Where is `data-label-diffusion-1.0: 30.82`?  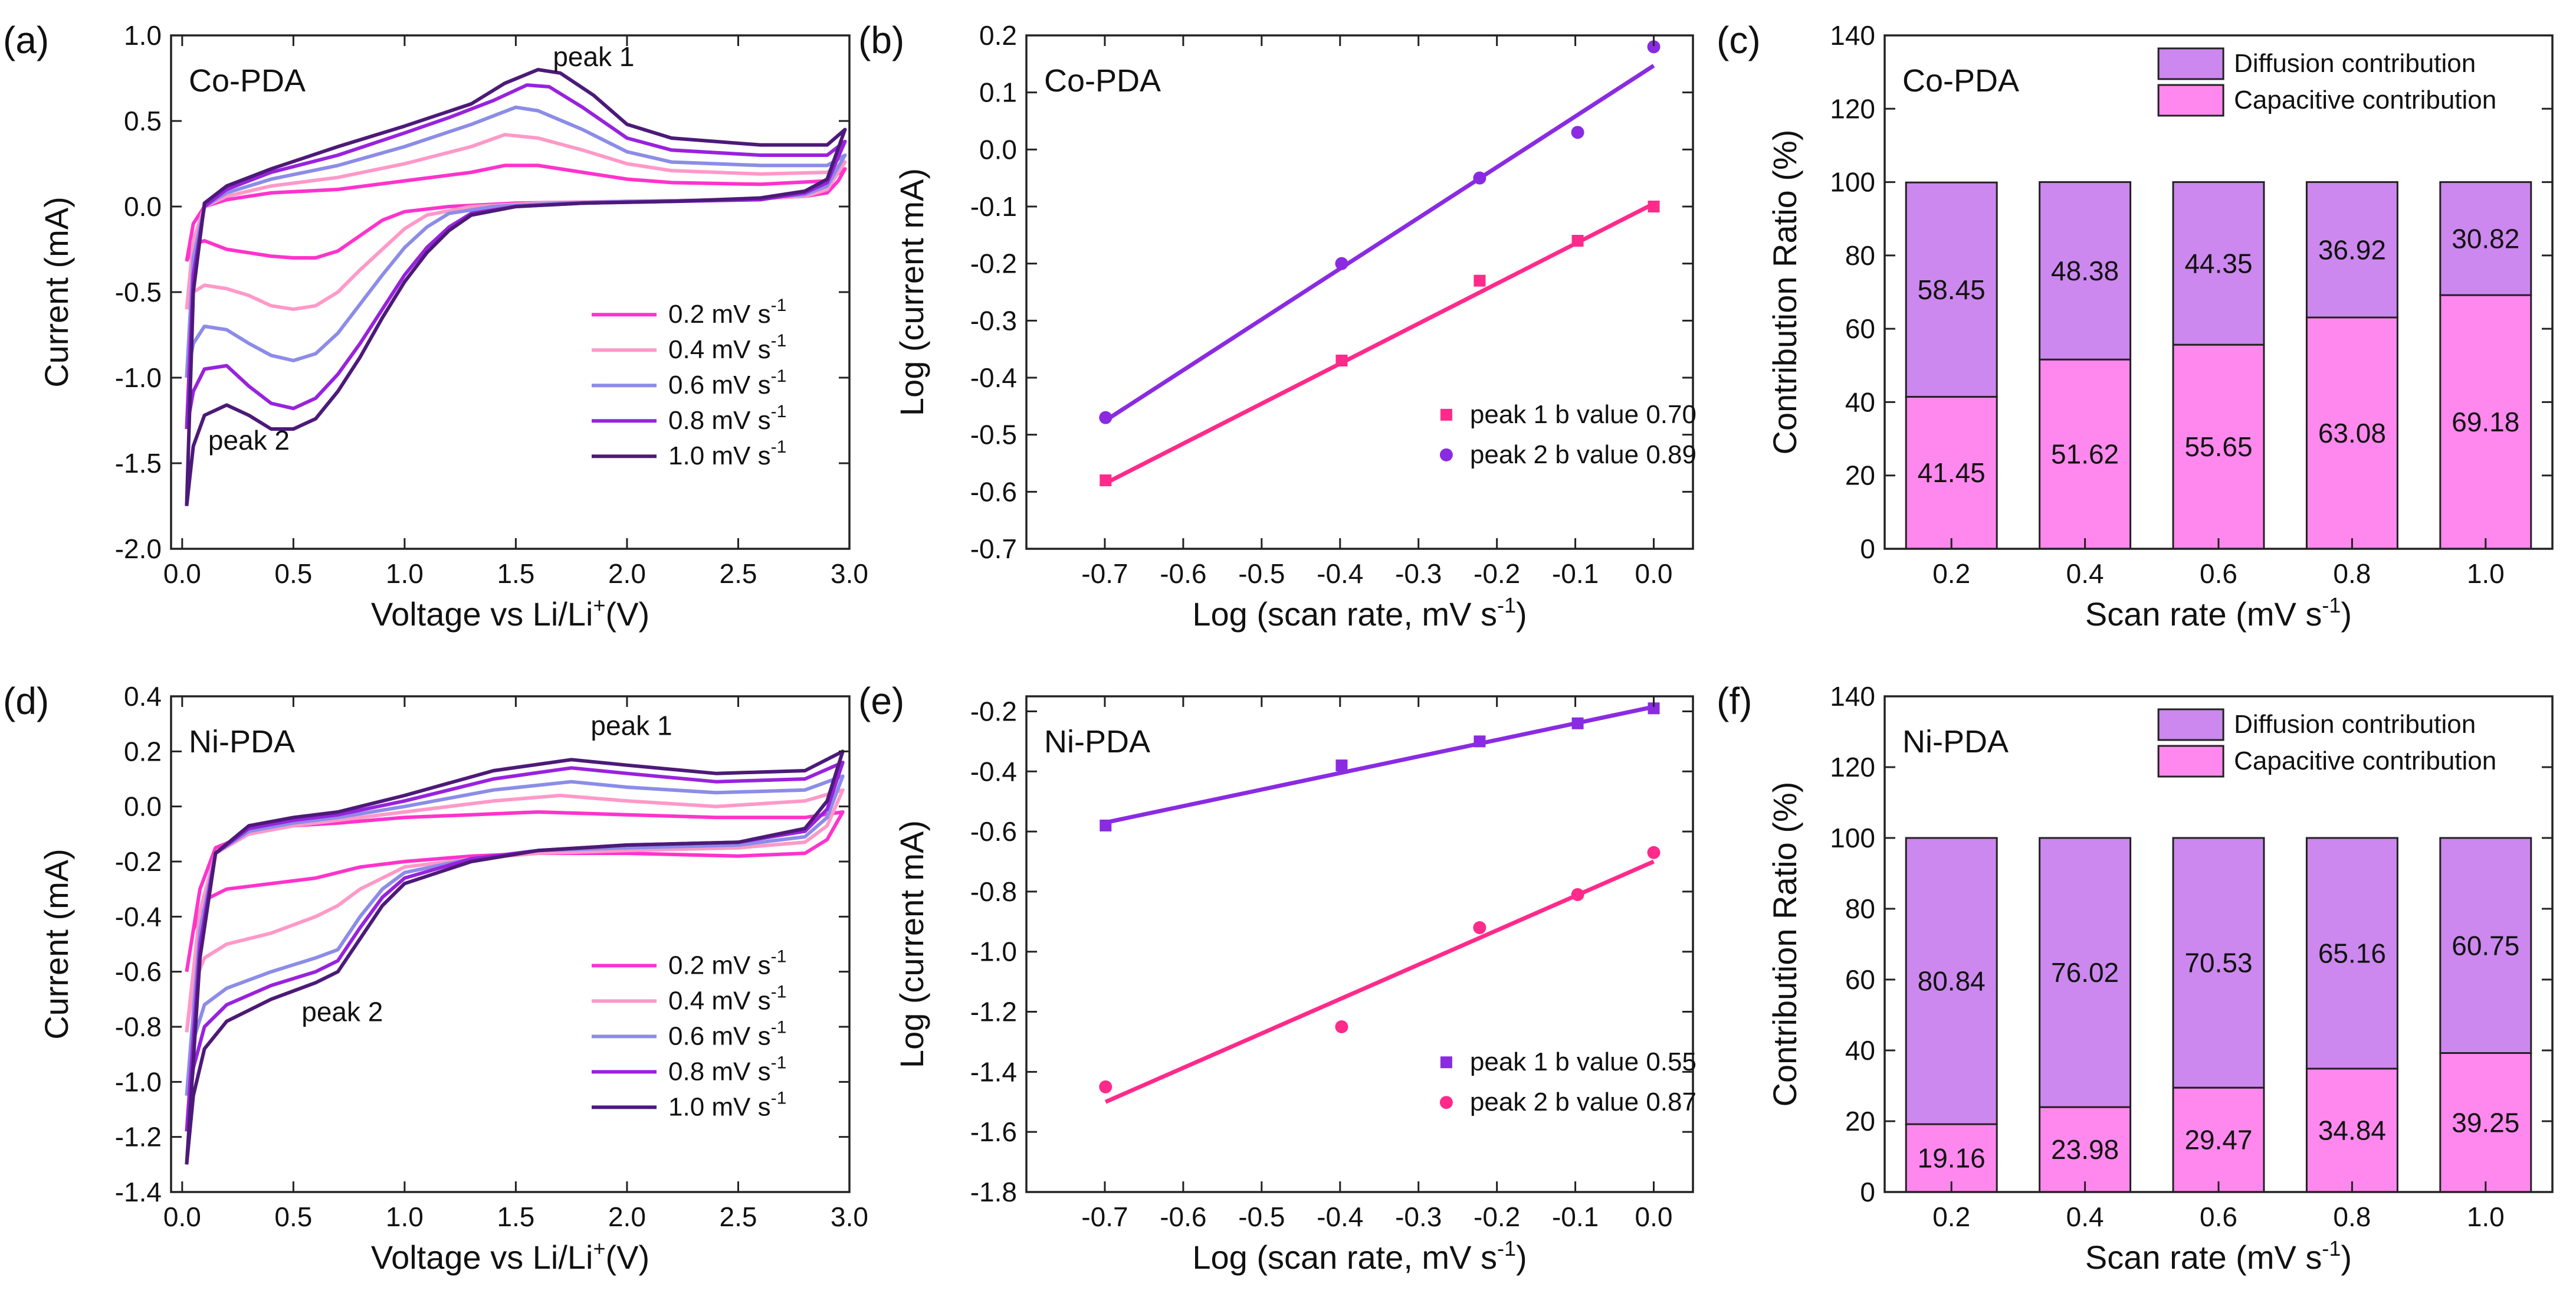 data-label-diffusion-1.0: 30.82 is located at coordinates (2485, 238).